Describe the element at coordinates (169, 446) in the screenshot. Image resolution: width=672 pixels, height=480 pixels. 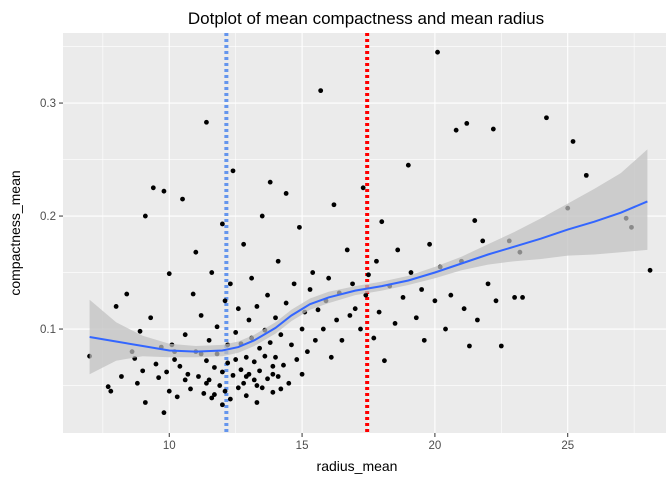
I see `x-tick-label: 10` at that location.